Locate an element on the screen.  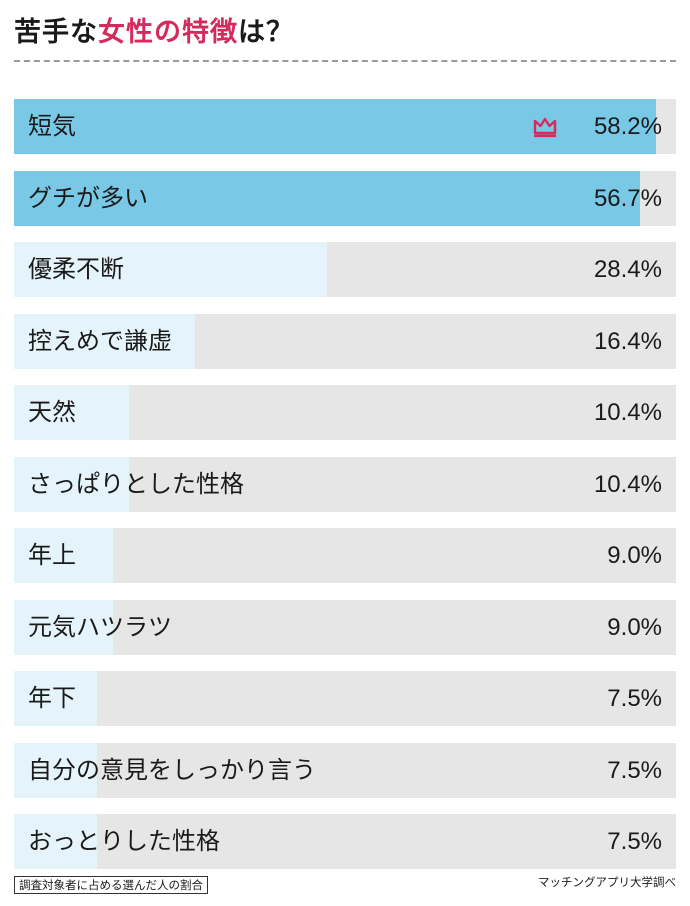
source-credit: マッチングアプリ大学調べ is located at coordinates (607, 882).